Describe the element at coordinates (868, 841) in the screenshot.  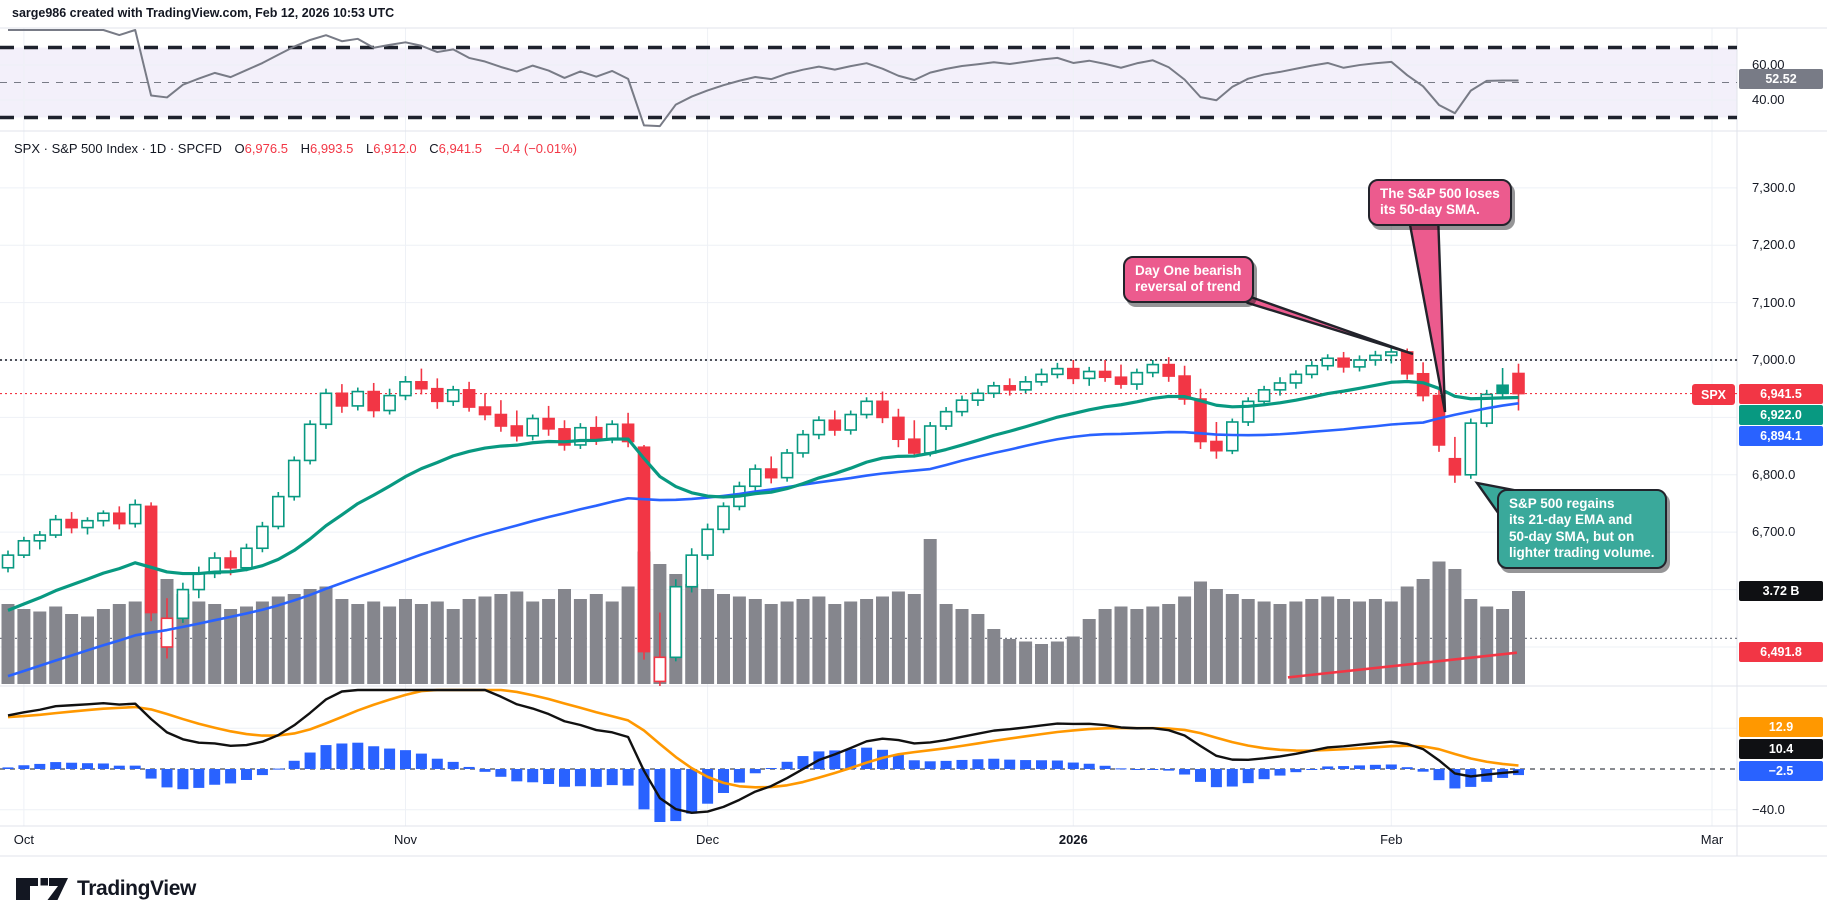
I see `time-scale-axis` at that location.